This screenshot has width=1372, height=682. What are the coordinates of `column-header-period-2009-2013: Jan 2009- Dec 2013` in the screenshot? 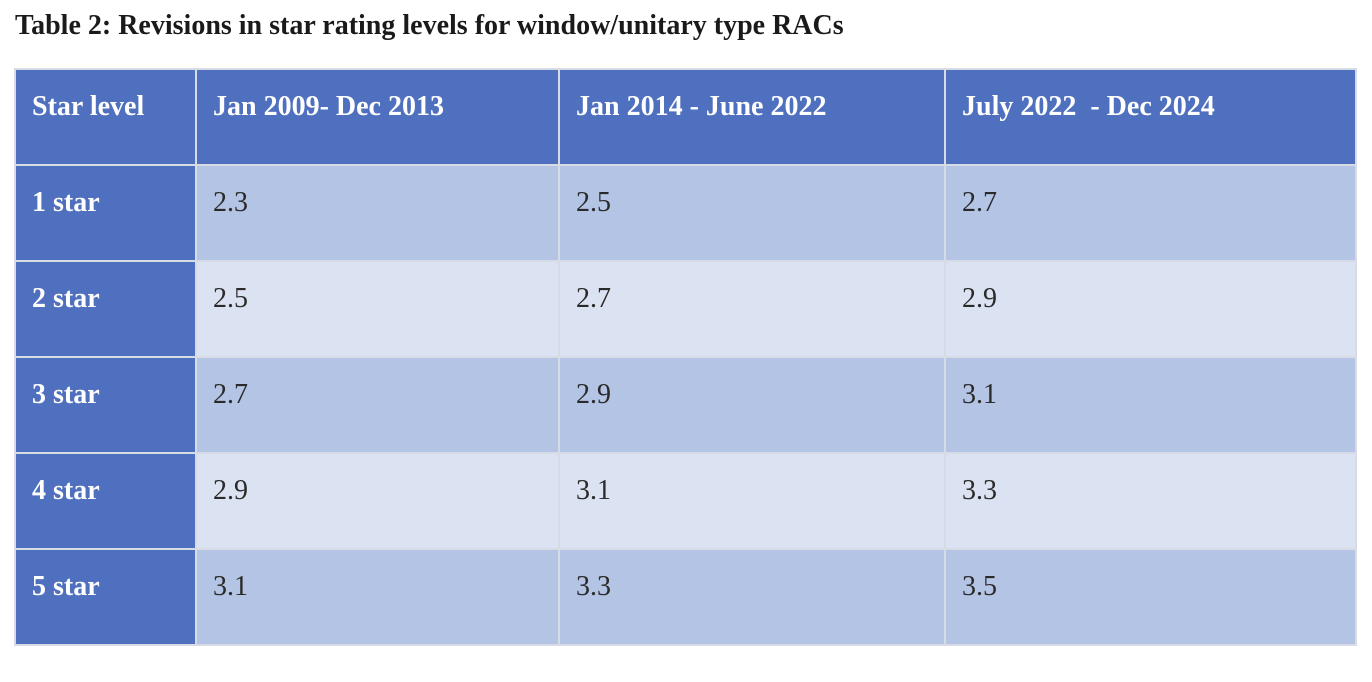 It's located at (377, 117).